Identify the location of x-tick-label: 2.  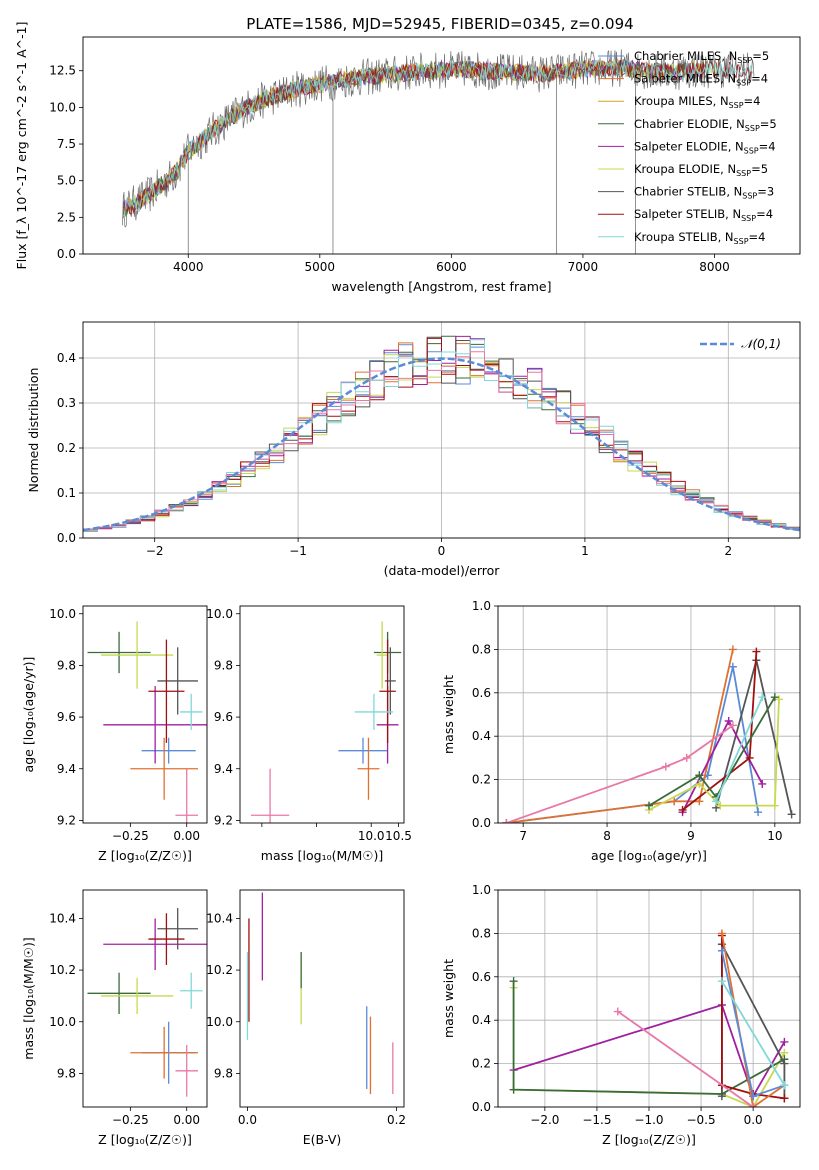
(728, 551).